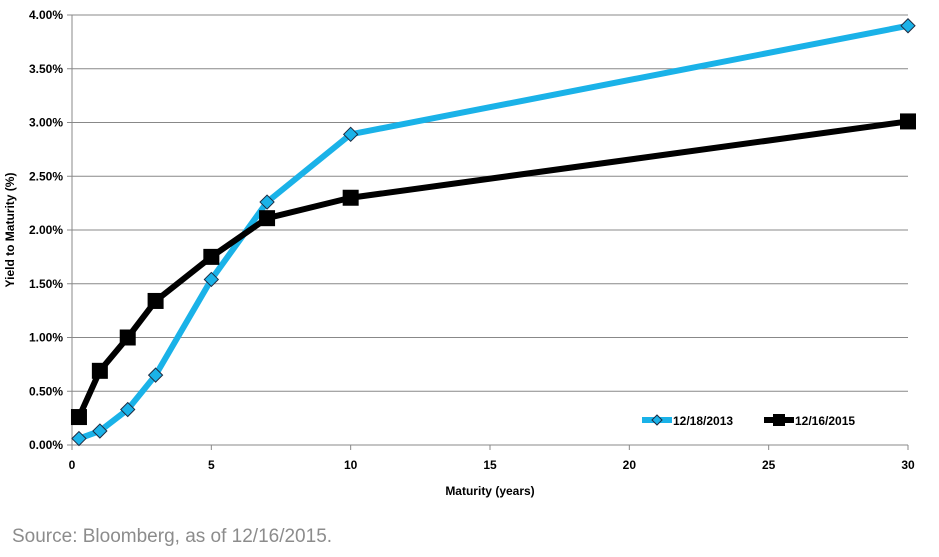  I want to click on y-tick-label: 2.50%, so click(46, 176).